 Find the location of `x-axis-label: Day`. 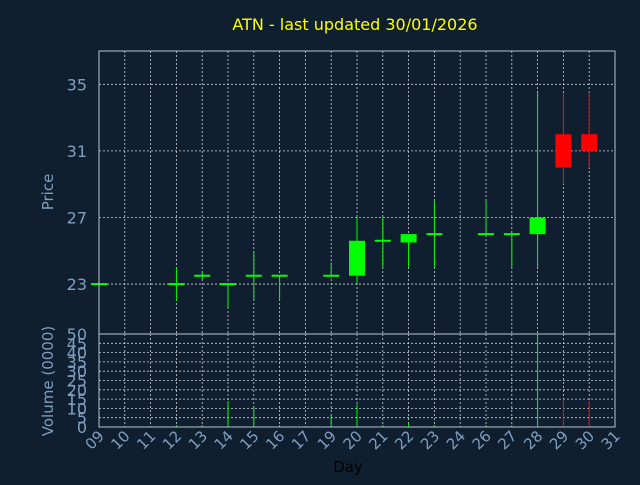

x-axis-label: Day is located at coordinates (348, 467).